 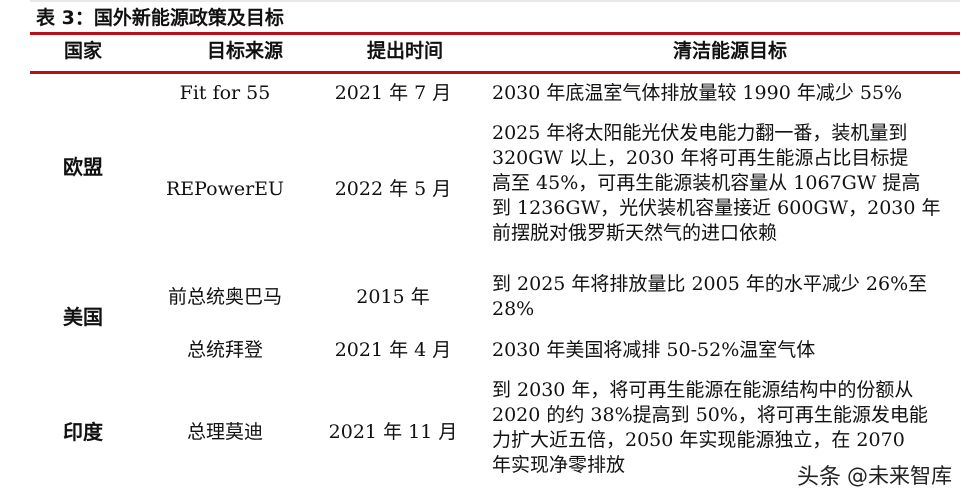 I want to click on goal-line: 到 1236GW，光伏装机容量接近 600GW，2030 年, so click(x=716, y=208).